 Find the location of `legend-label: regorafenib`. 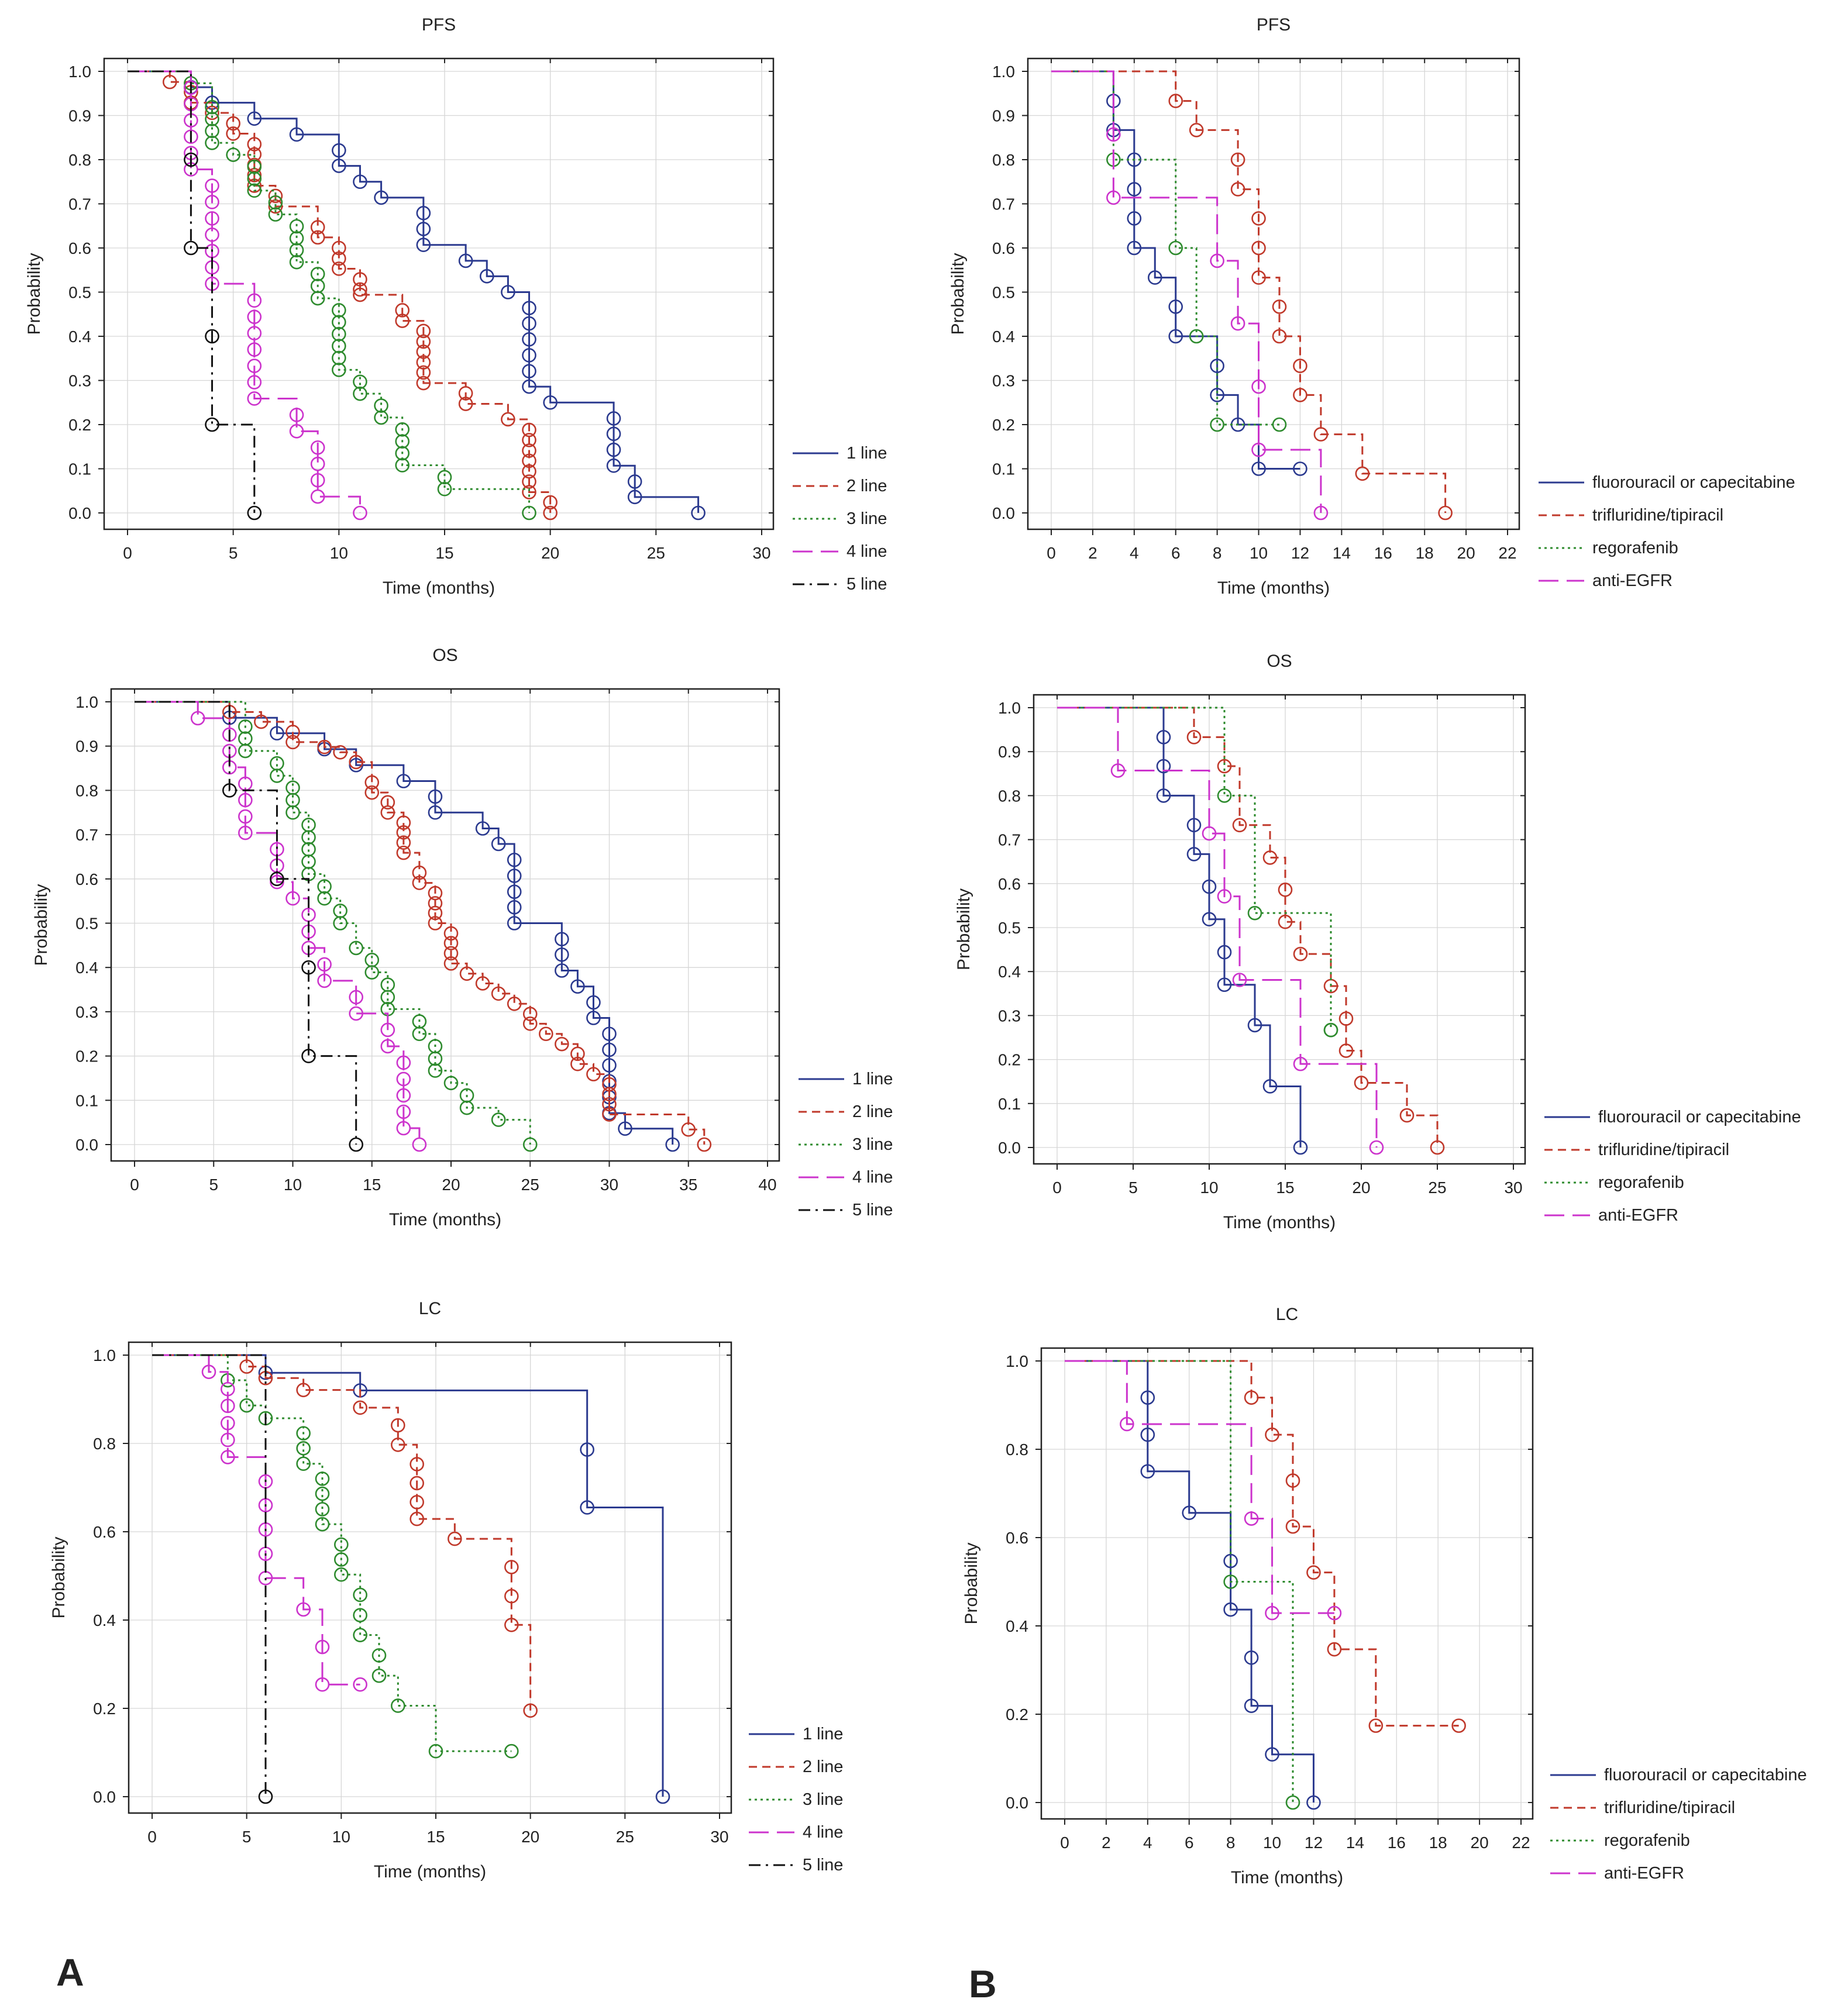

legend-label: regorafenib is located at coordinates (1635, 548).